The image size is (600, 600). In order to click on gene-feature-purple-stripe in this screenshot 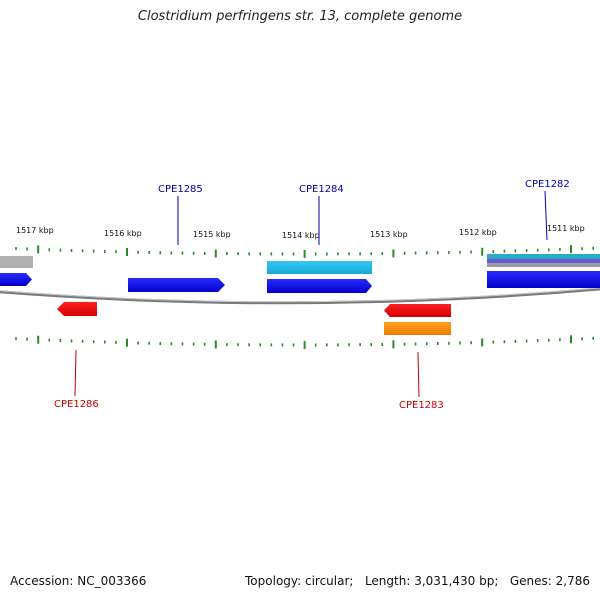, I will do `click(543, 261)`.